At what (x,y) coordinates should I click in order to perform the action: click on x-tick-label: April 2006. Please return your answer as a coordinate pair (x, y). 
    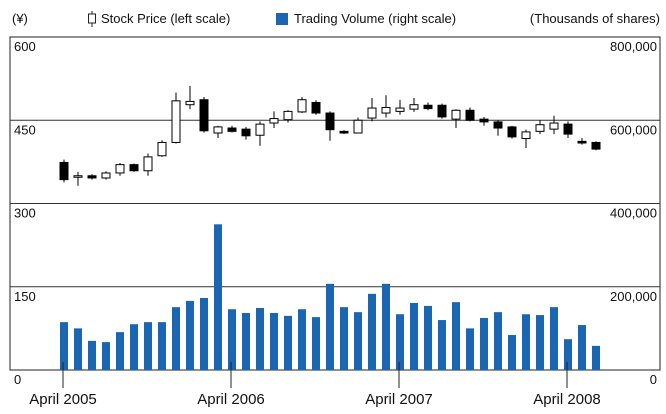
    Looking at the image, I should click on (231, 399).